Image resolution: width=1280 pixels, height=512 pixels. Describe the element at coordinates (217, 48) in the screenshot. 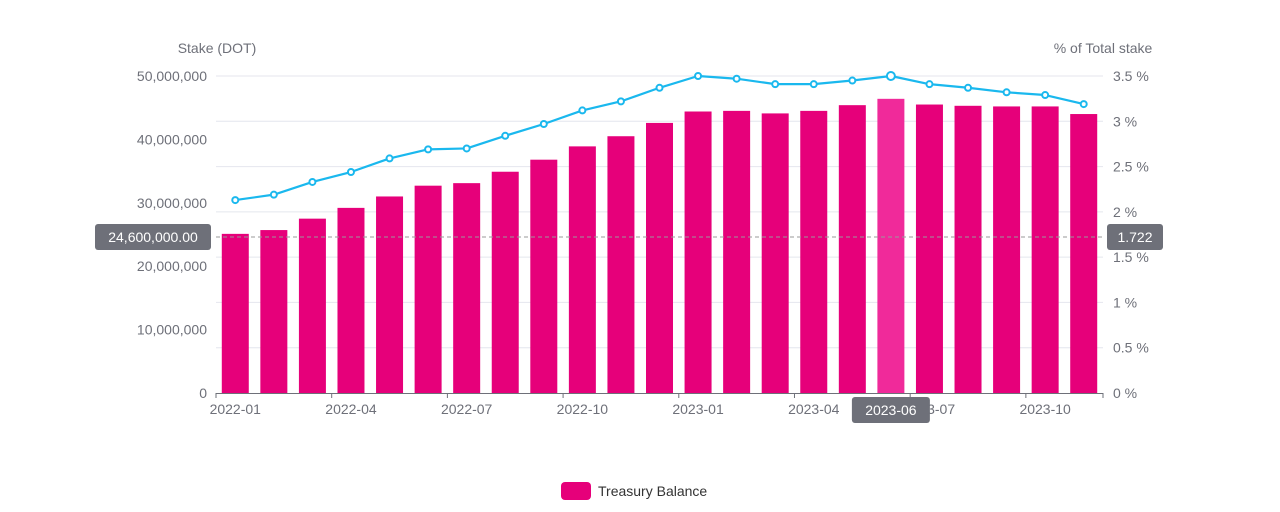

I see `y-left-axis-title: Stake (DOT)` at that location.